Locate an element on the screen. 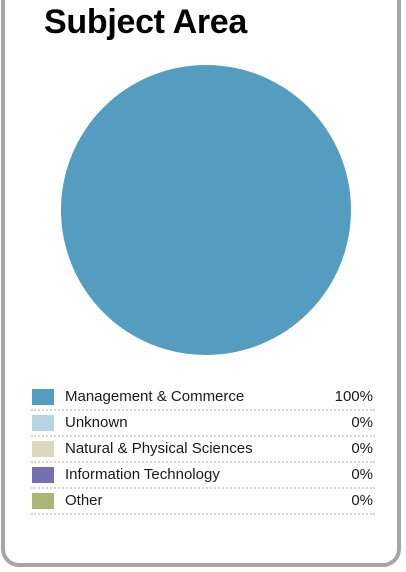  legend-row-information-technology: Information Technology 0% is located at coordinates (203, 476).